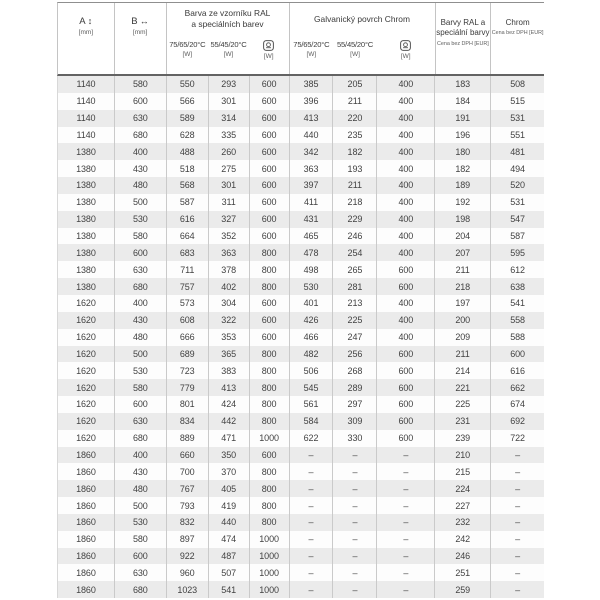 This screenshot has width=600, height=600. I want to click on table-cell: 405, so click(228, 489).